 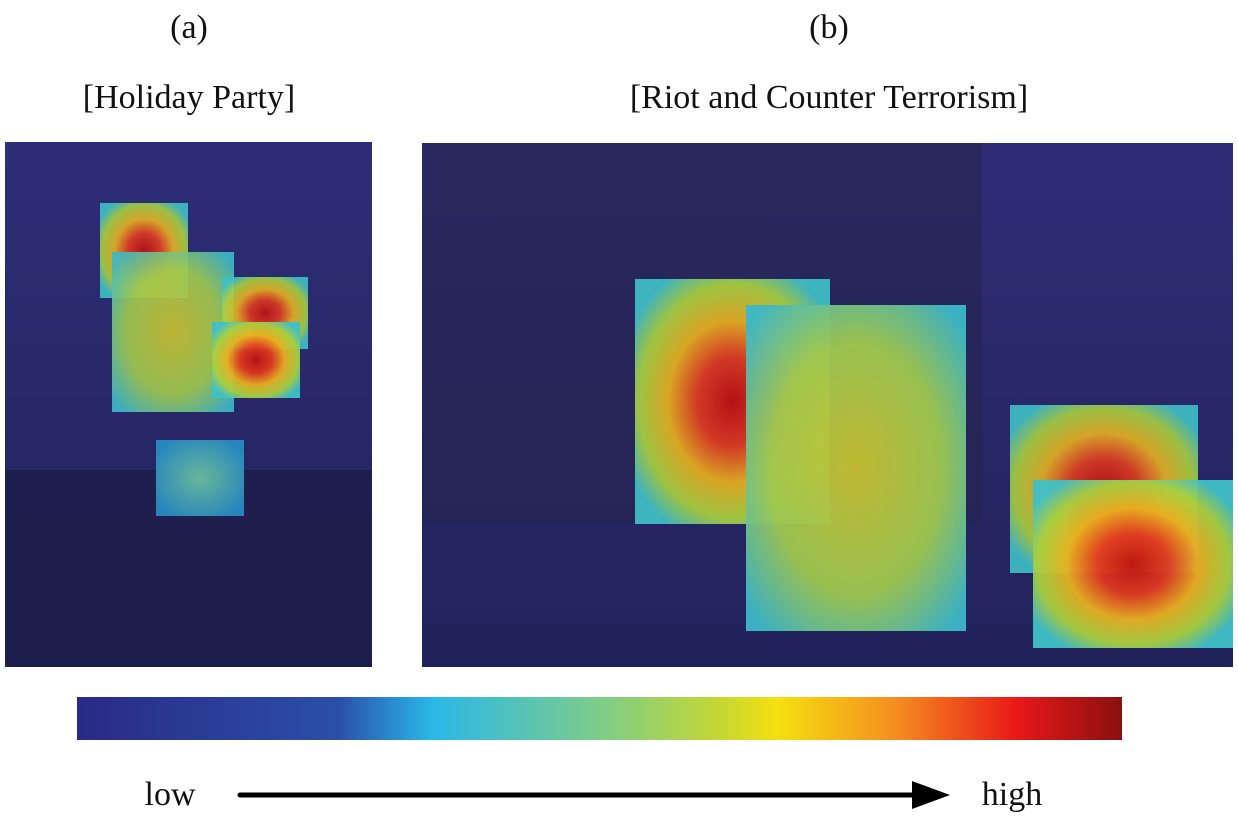 What do you see at coordinates (599, 718) in the screenshot?
I see `colorbar` at bounding box center [599, 718].